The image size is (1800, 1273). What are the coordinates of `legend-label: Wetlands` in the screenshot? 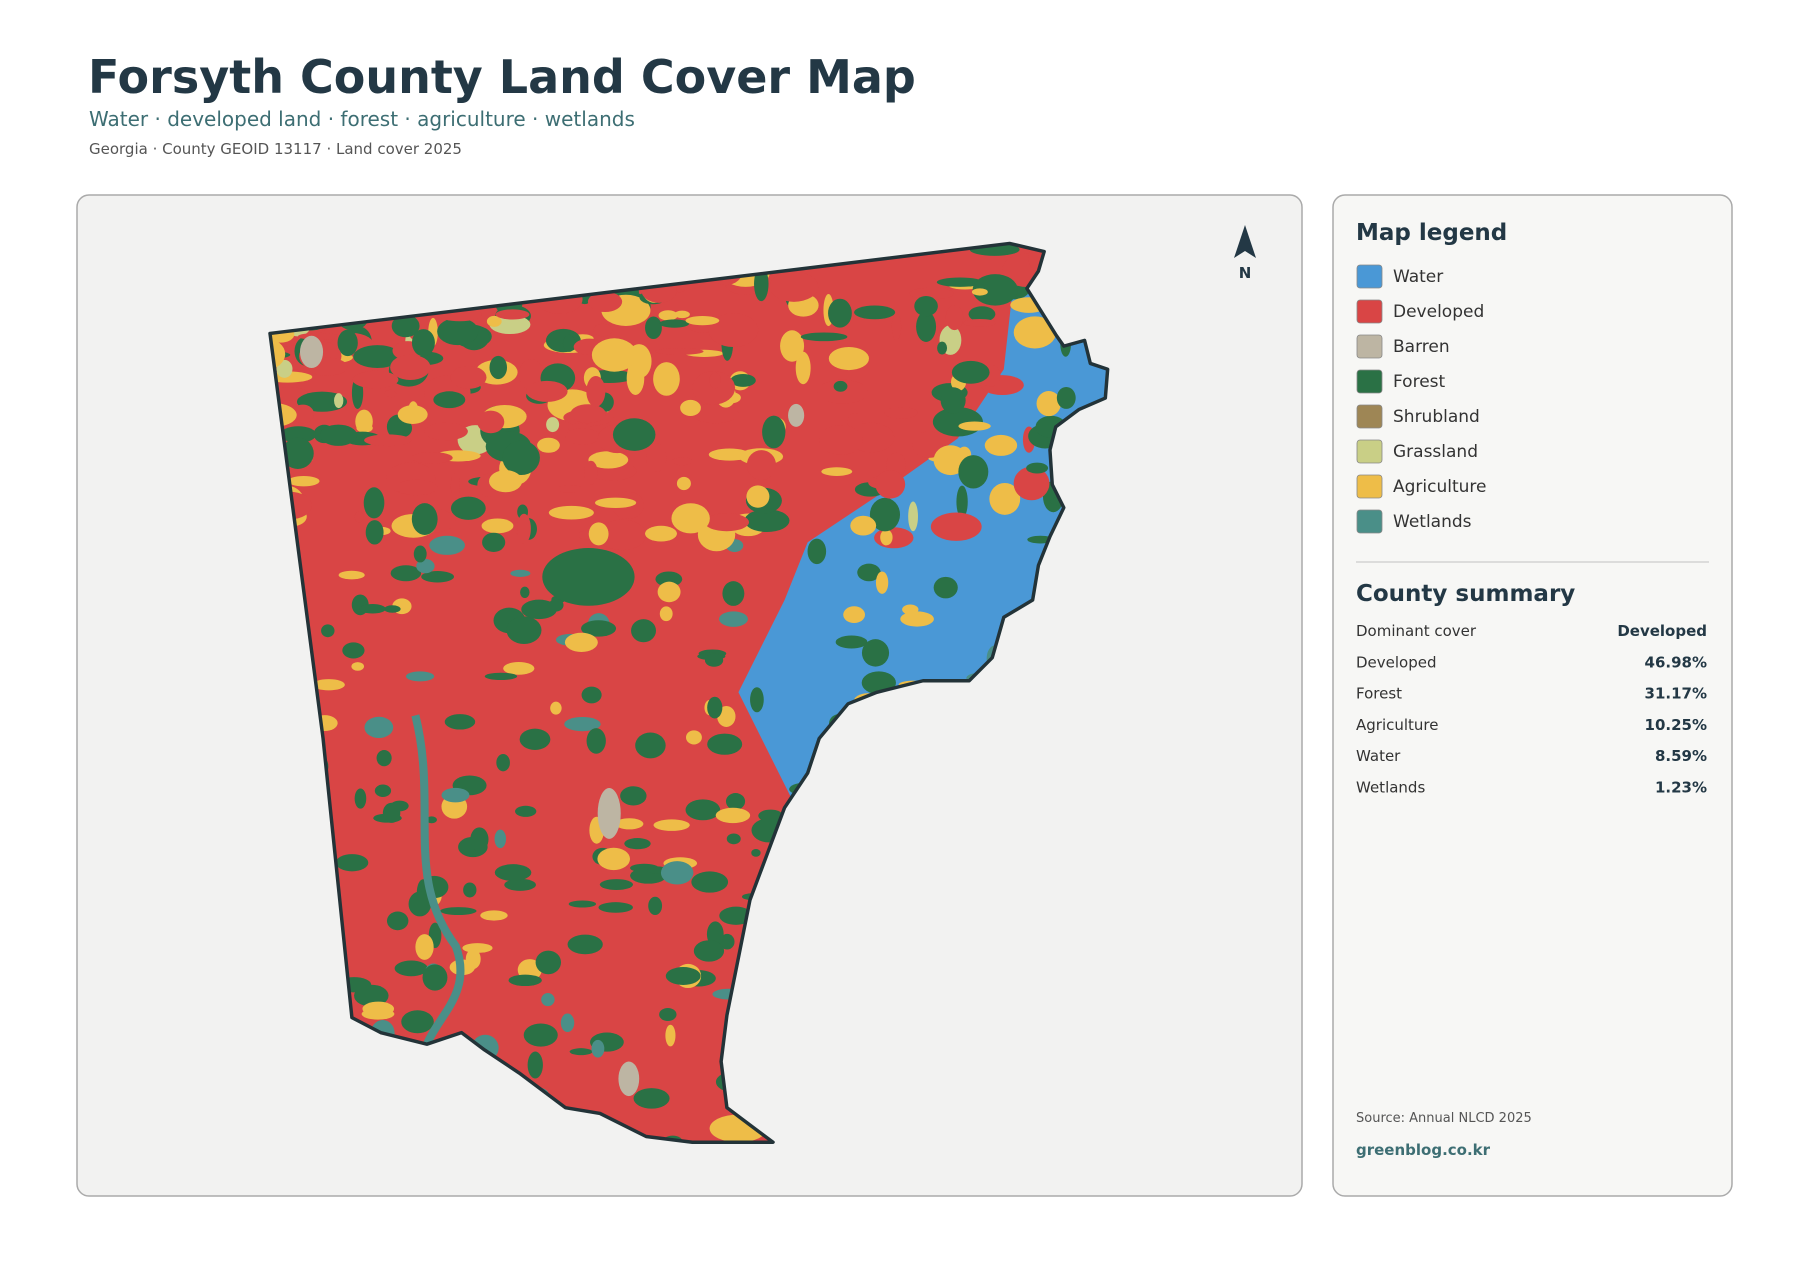 It's located at (1432, 522).